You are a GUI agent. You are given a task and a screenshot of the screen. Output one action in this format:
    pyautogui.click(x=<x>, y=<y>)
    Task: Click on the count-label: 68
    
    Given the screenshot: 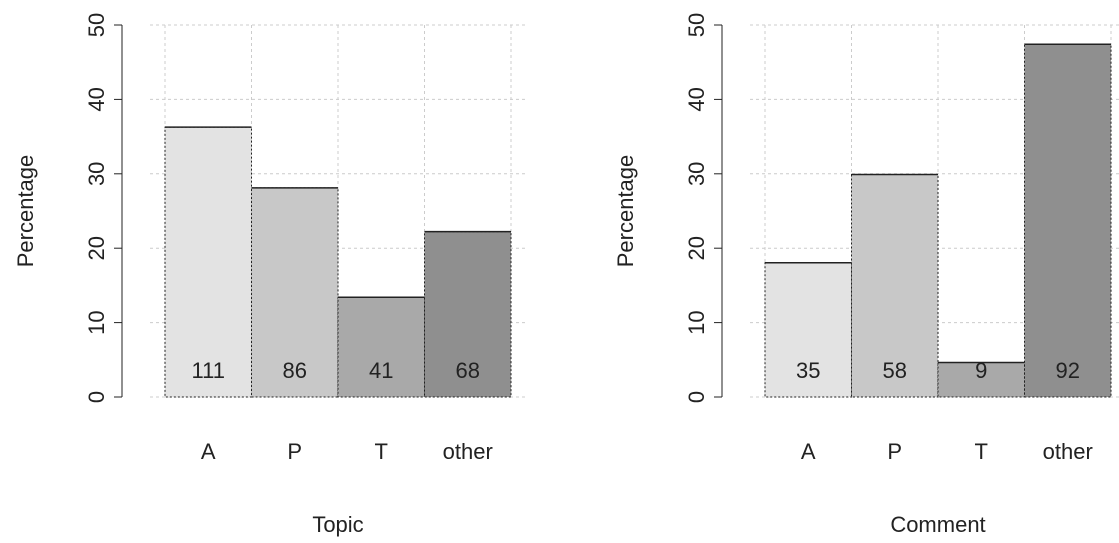 What is the action you would take?
    pyautogui.click(x=468, y=370)
    